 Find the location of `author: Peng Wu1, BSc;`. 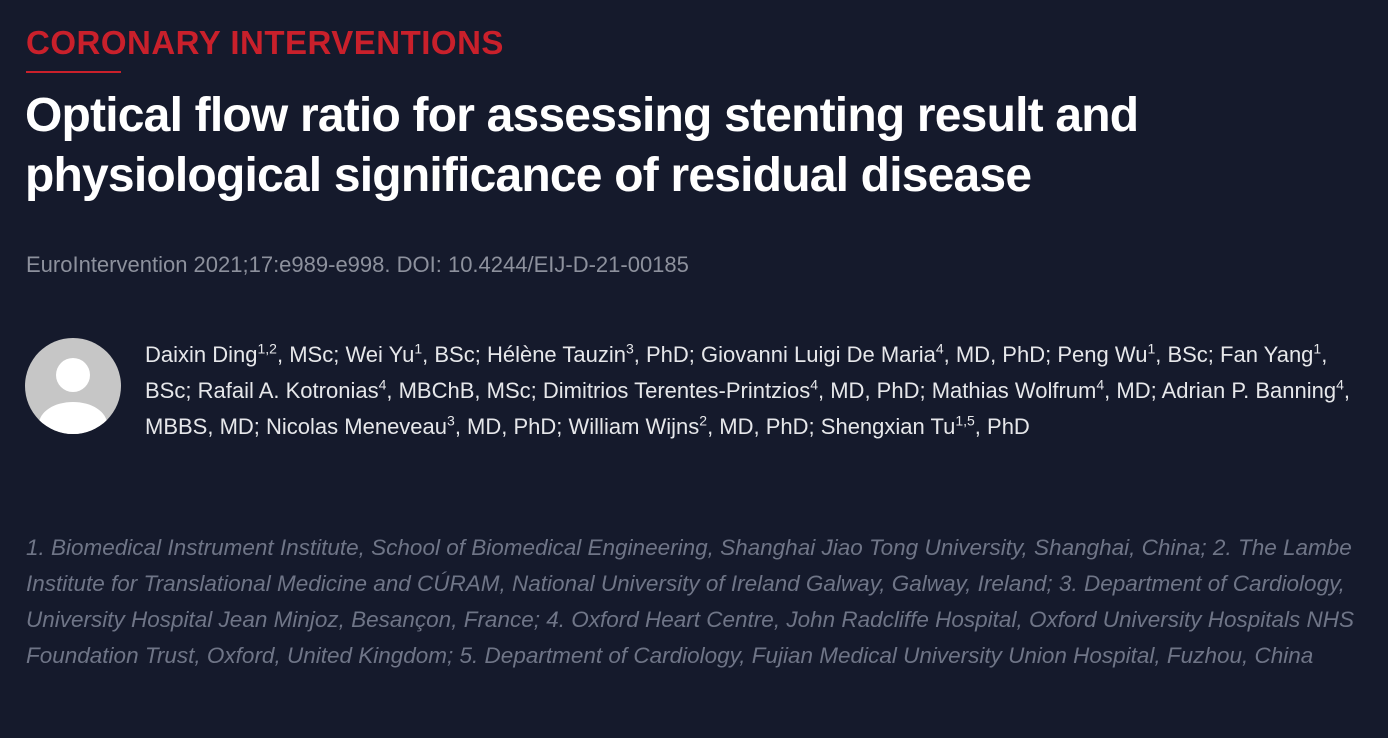

author: Peng Wu1, BSc; is located at coordinates (1135, 354).